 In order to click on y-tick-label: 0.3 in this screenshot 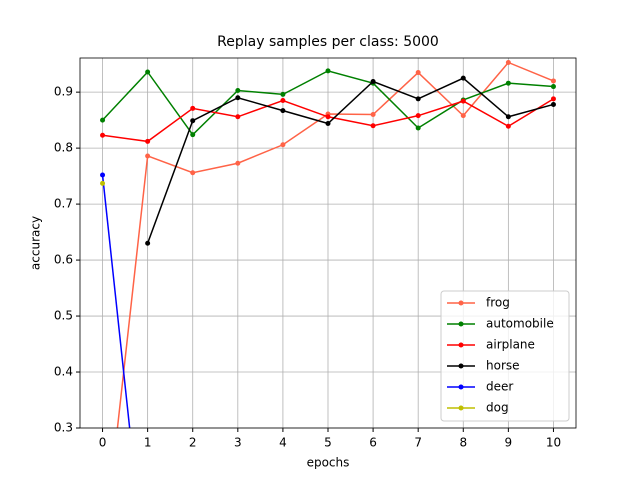, I will do `click(63, 428)`.